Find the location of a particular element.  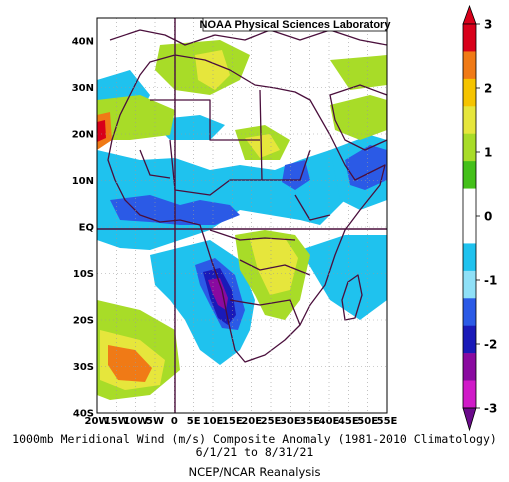

lab-label-box is located at coordinates (295, 24).